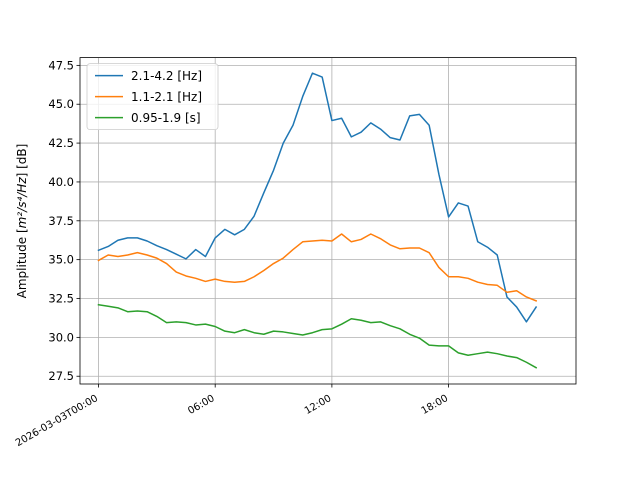  Describe the element at coordinates (22, 203) in the screenshot. I see `y-axis-label-unit: m²/s⁴/Hz` at that location.